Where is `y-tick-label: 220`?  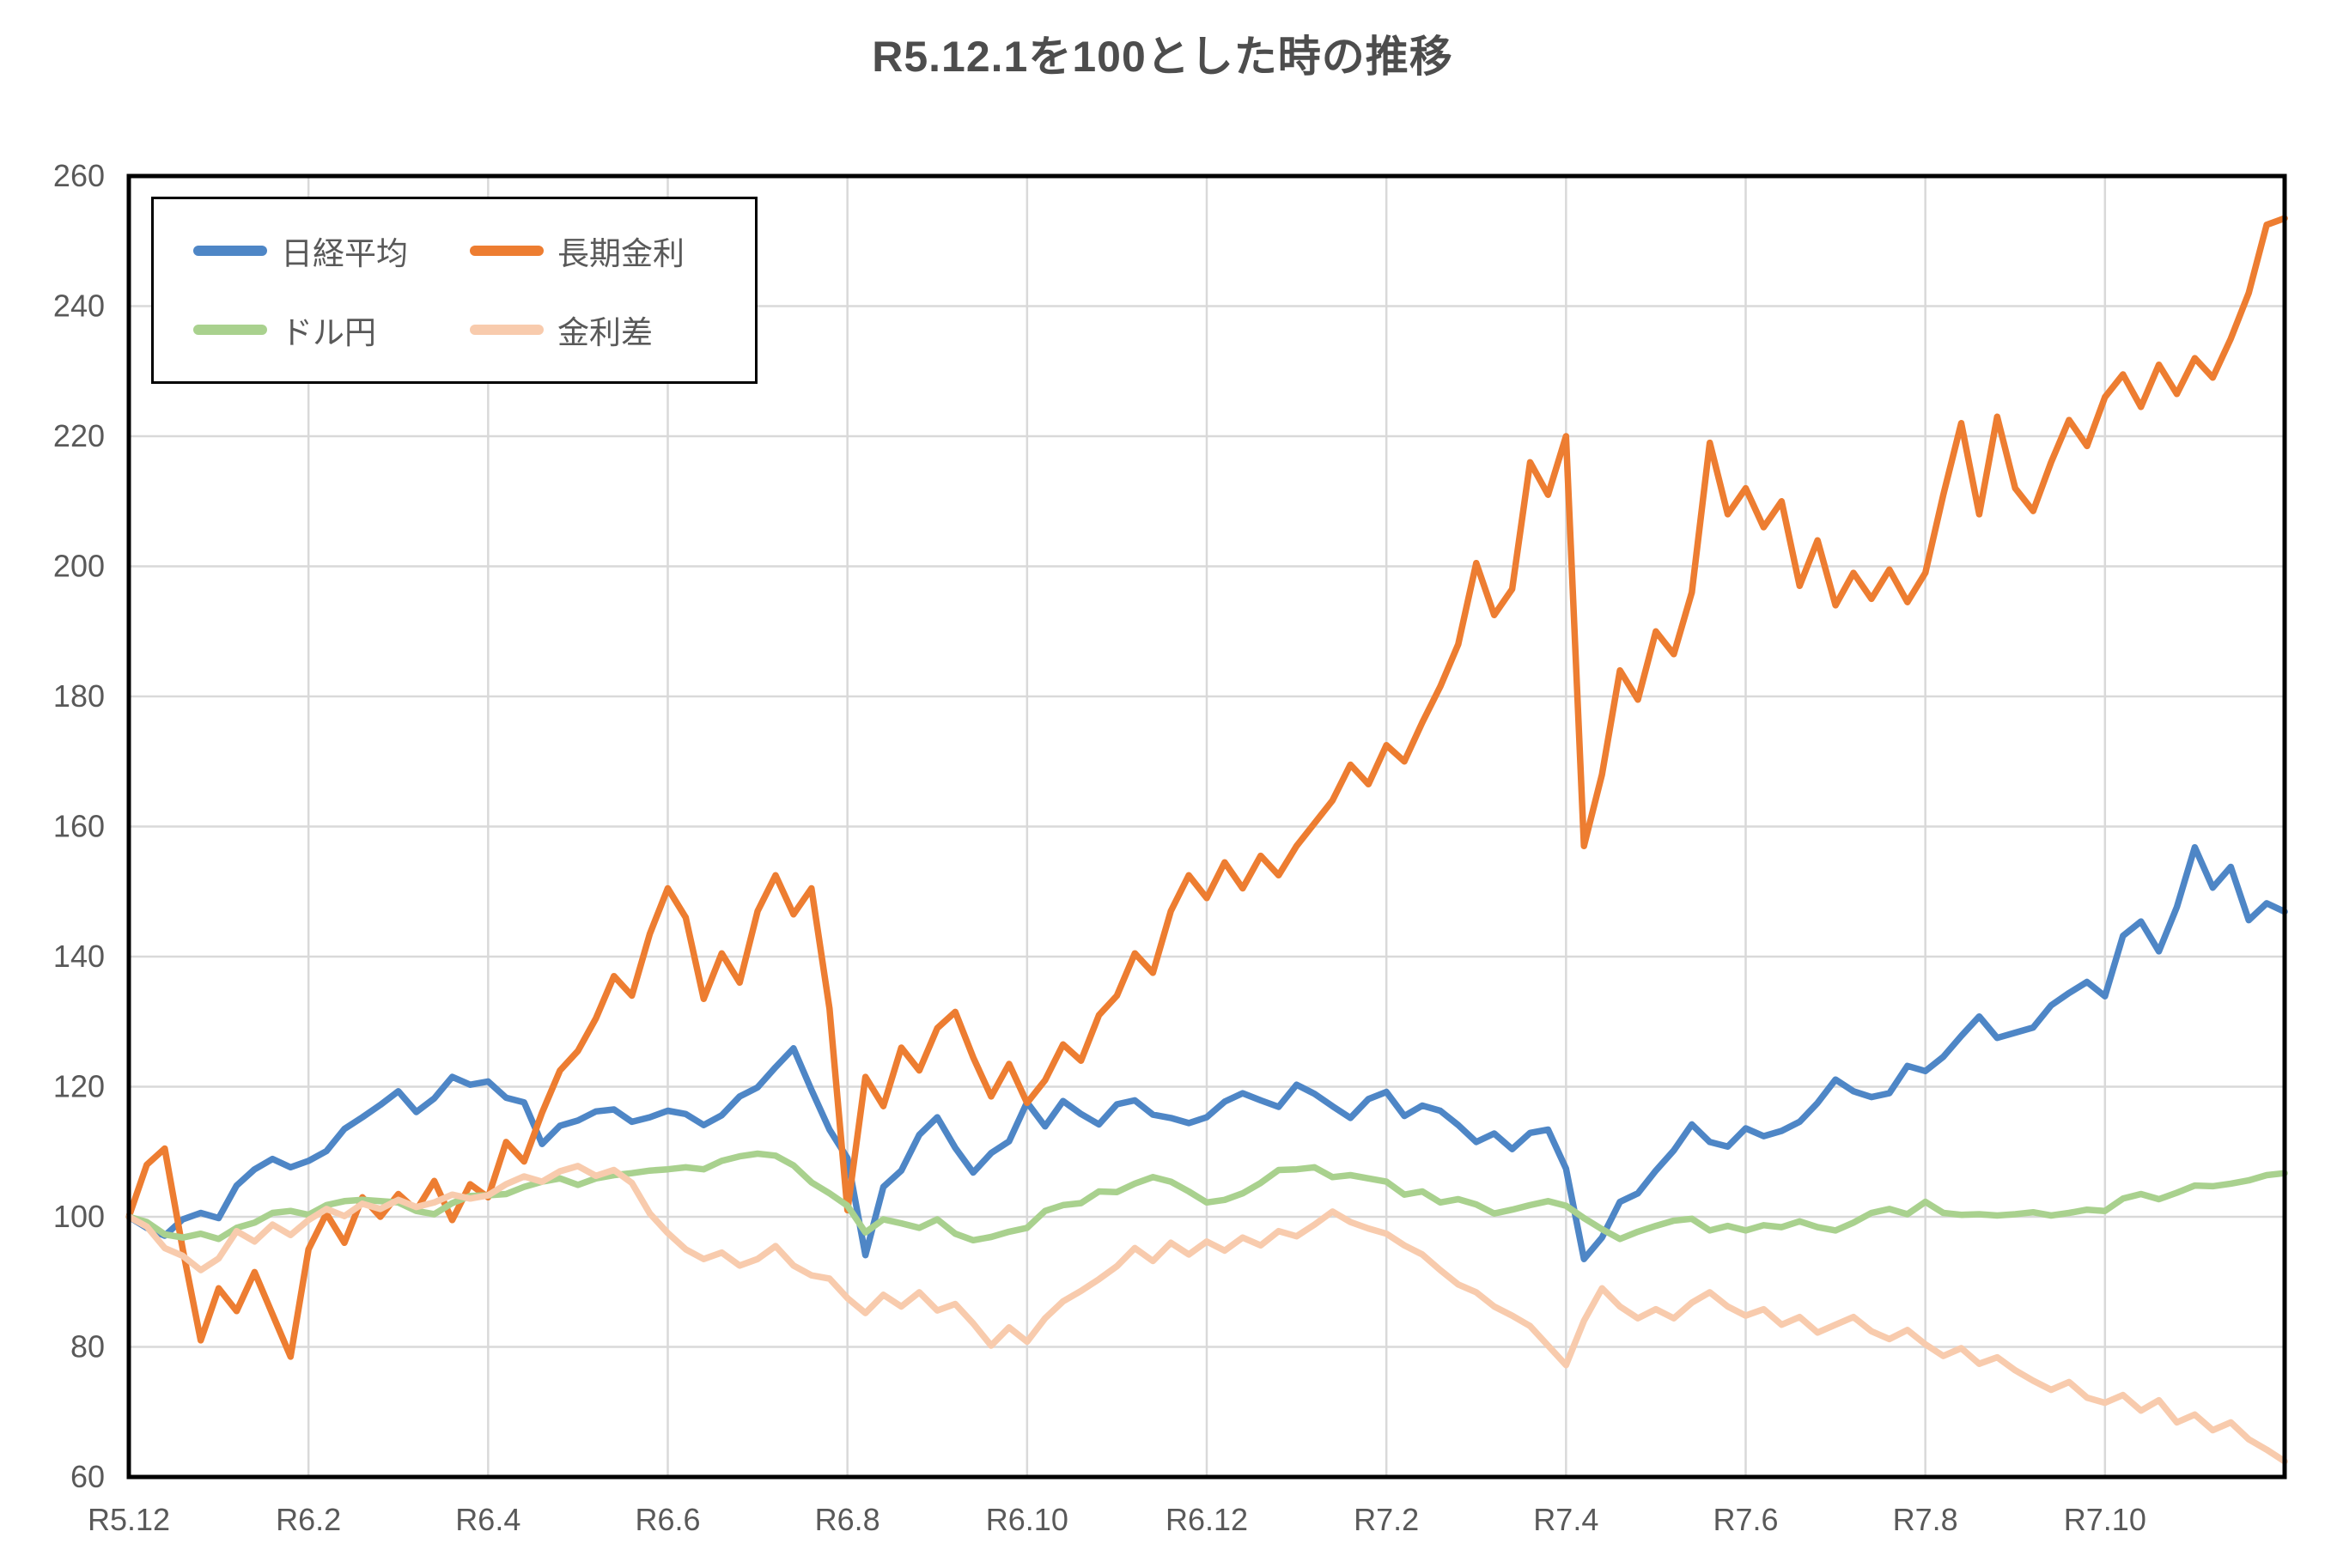 y-tick-label: 220 is located at coordinates (79, 435).